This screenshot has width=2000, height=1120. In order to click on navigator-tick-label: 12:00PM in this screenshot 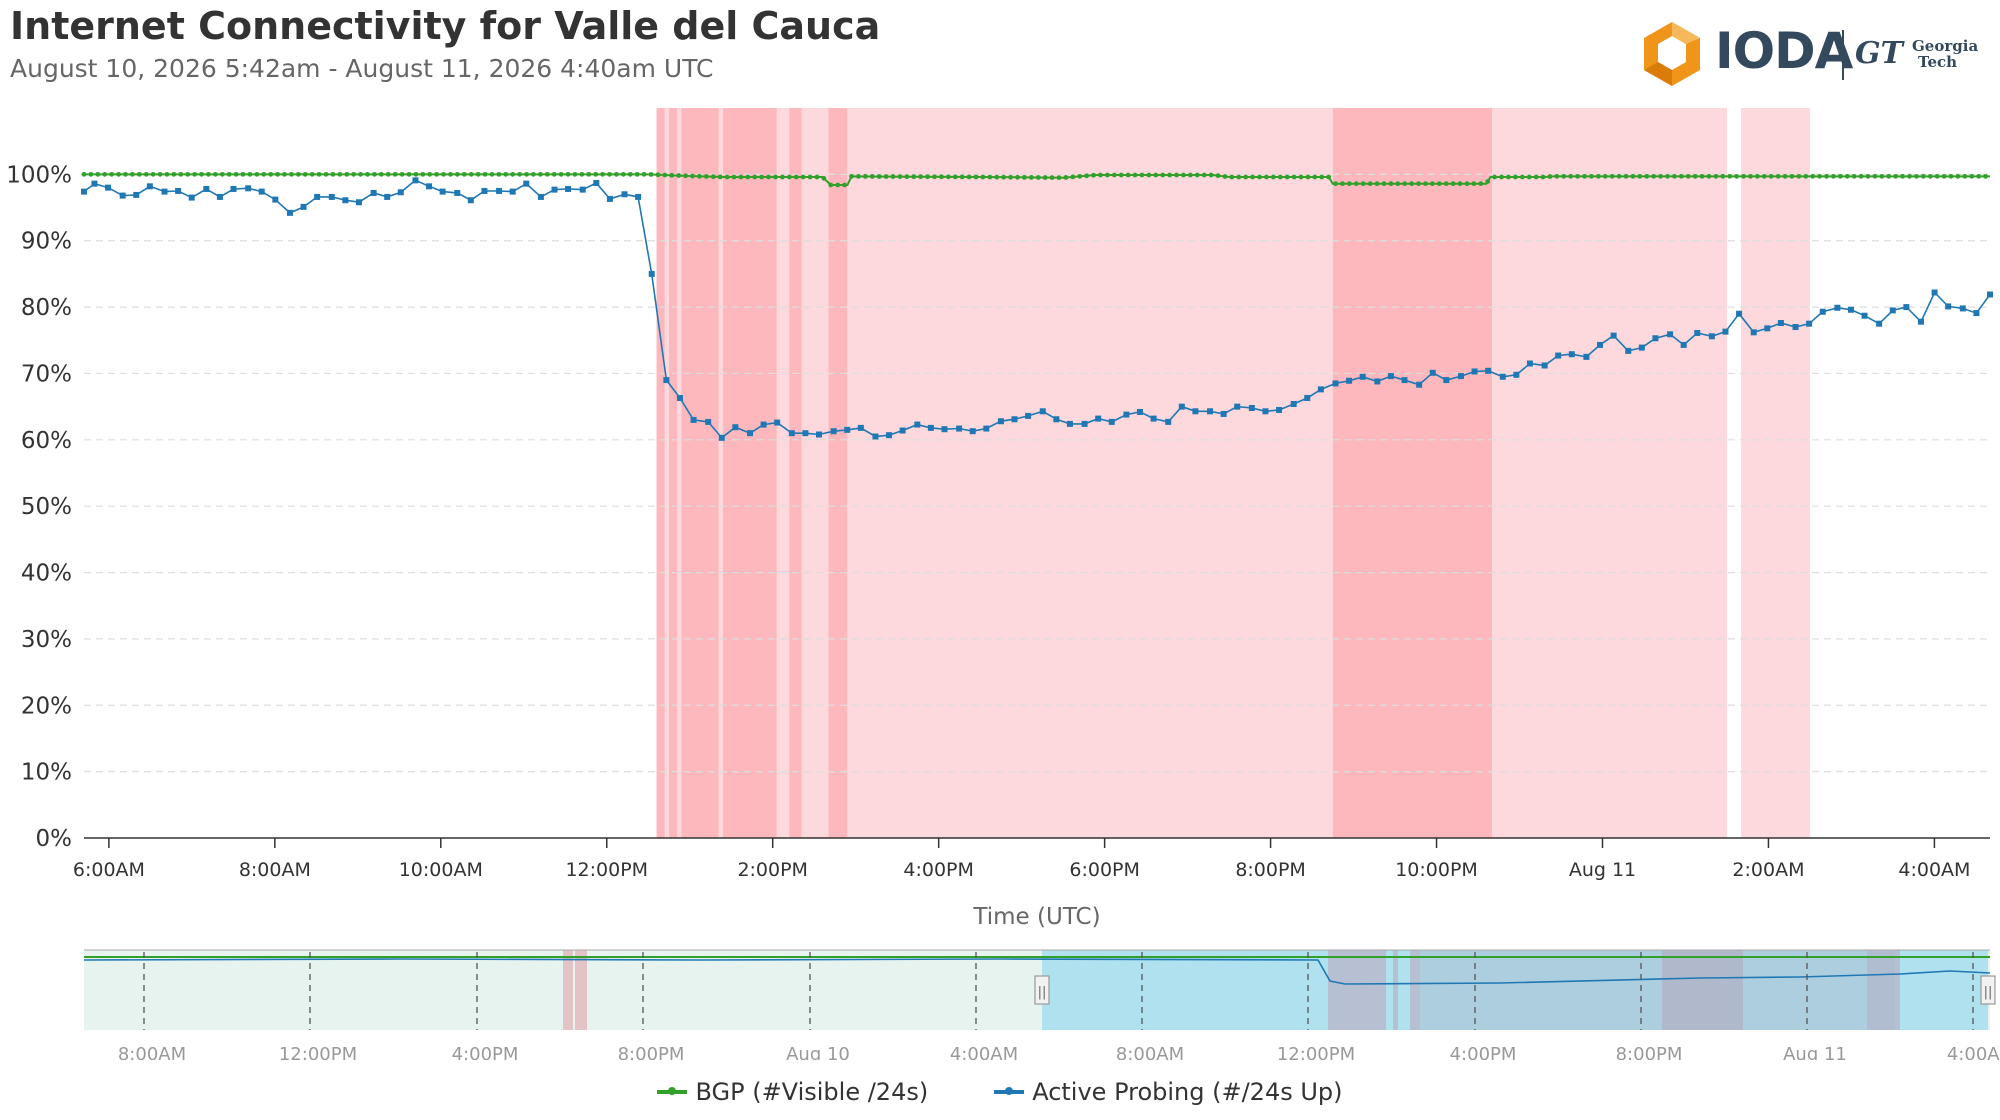, I will do `click(1316, 1052)`.